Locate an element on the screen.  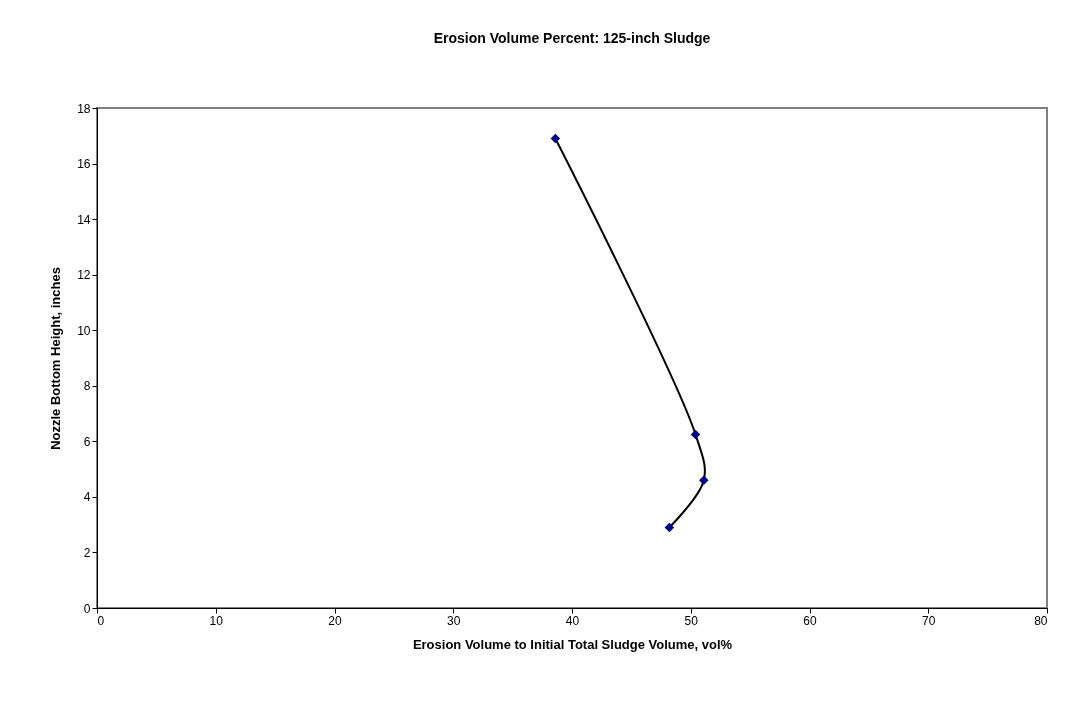
y-tick-label: 14 is located at coordinates (84, 219).